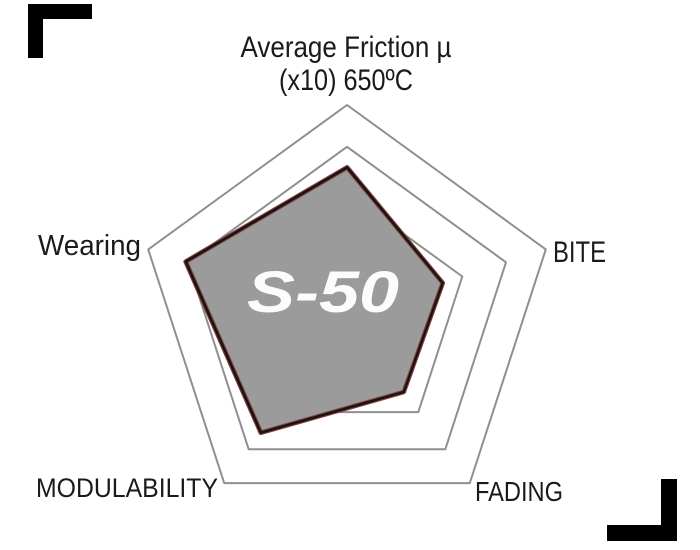 Image resolution: width=700 pixels, height=550 pixels. I want to click on axis-label-bite: BITE, so click(579, 252).